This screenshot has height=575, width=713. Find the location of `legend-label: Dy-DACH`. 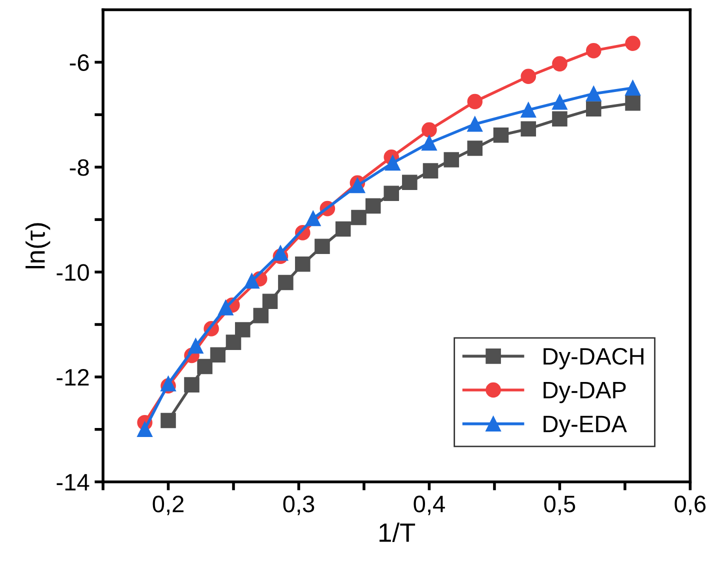

legend-label: Dy-DACH is located at coordinates (594, 359).